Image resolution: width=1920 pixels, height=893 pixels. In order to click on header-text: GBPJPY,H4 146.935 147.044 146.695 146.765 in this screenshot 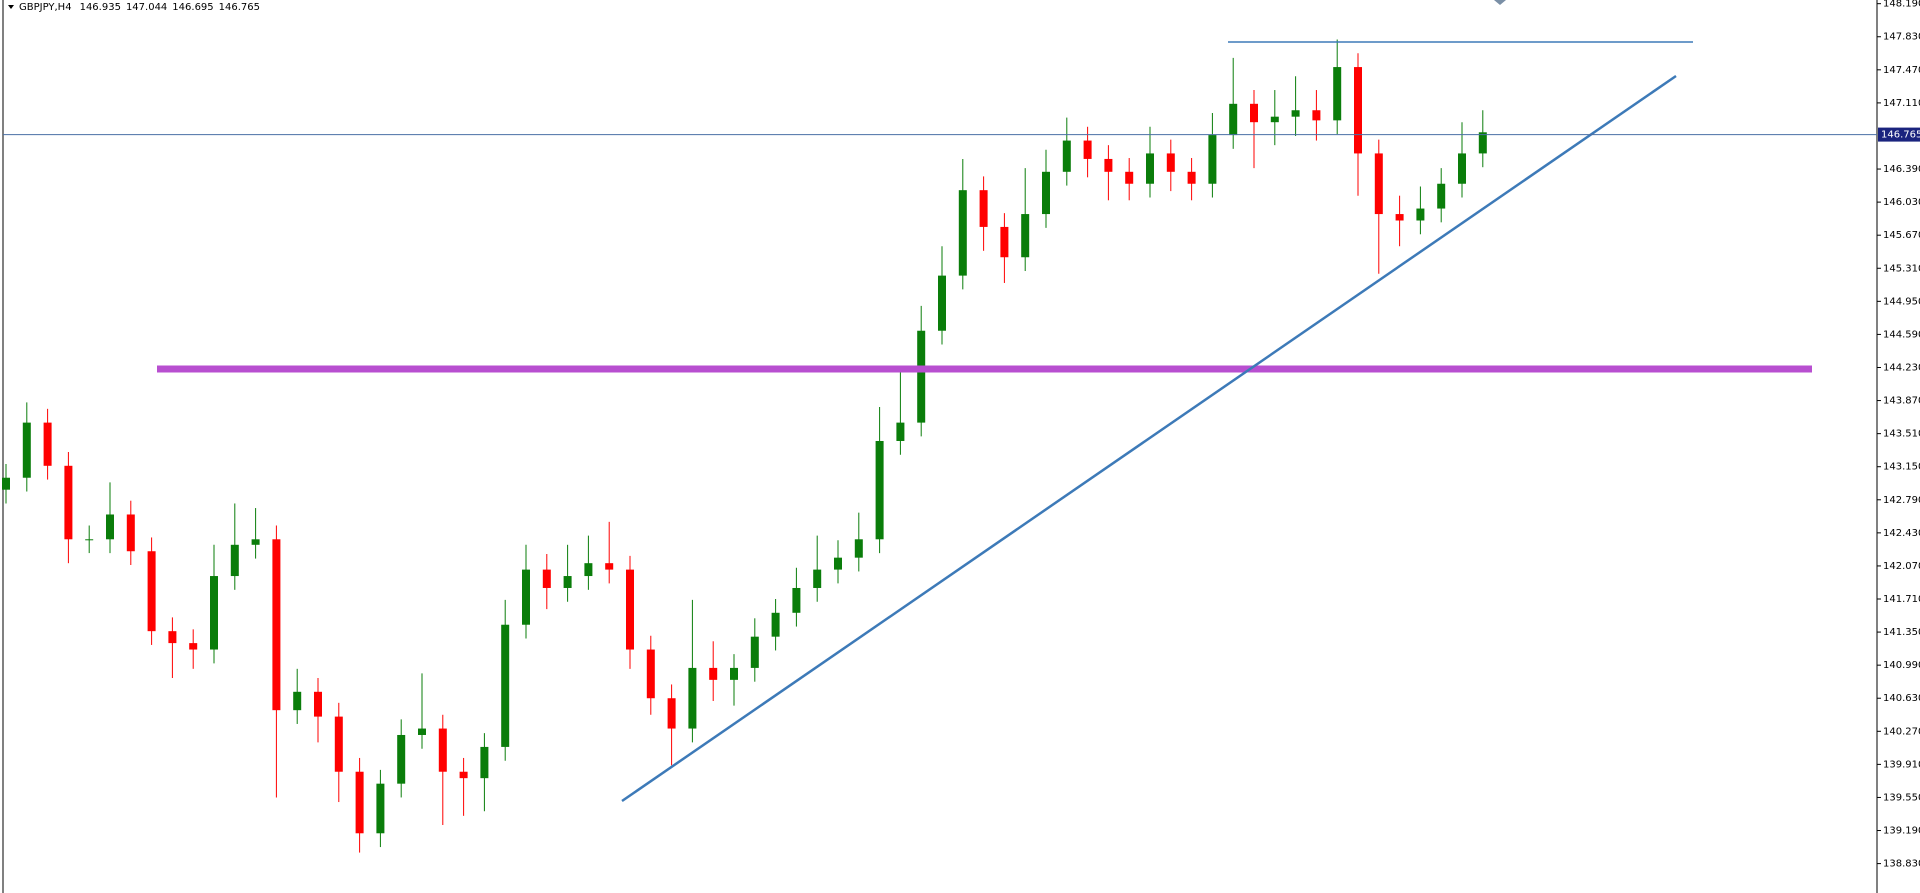, I will do `click(139, 7)`.